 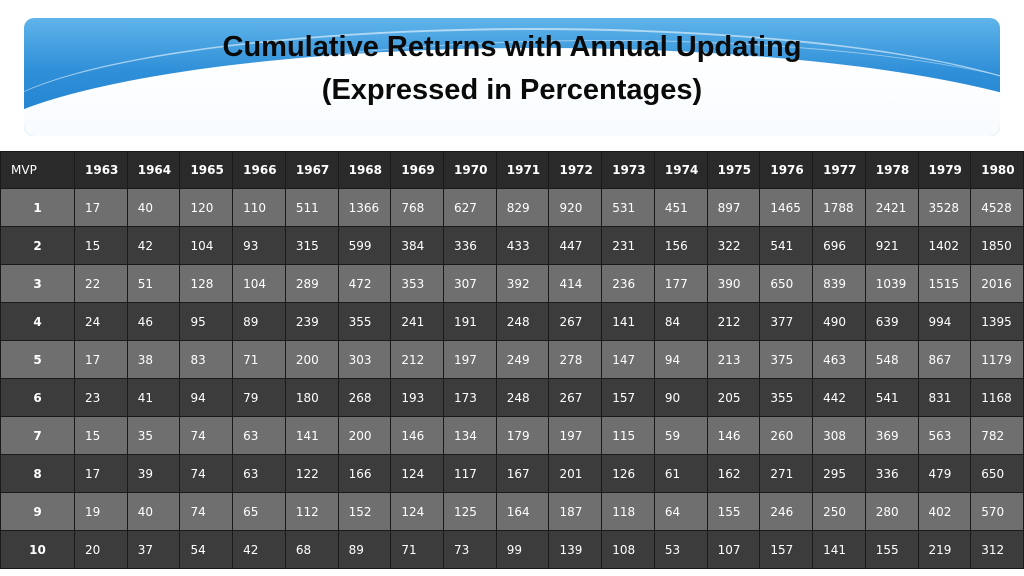 I want to click on return-value-cell: 219, so click(x=944, y=549).